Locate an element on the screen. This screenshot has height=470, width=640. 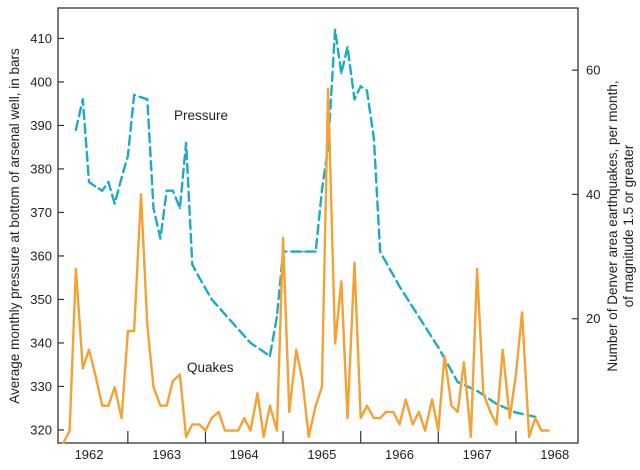
left-tick-label: 350 is located at coordinates (41, 299).